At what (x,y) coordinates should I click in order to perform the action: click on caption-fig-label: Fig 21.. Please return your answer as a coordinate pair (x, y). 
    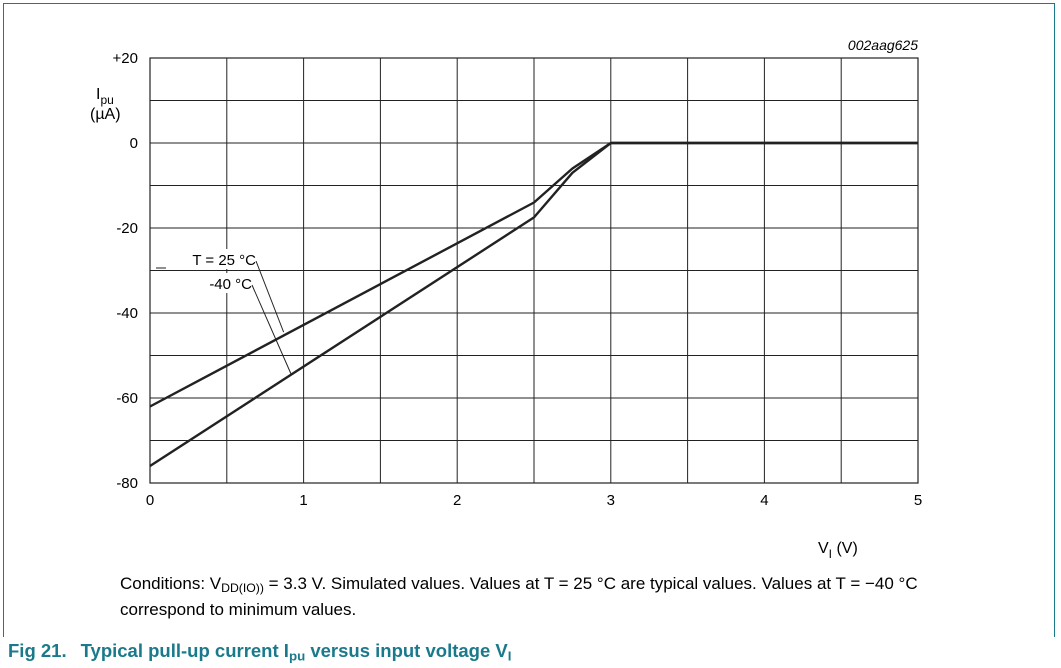
    Looking at the image, I should click on (37, 650).